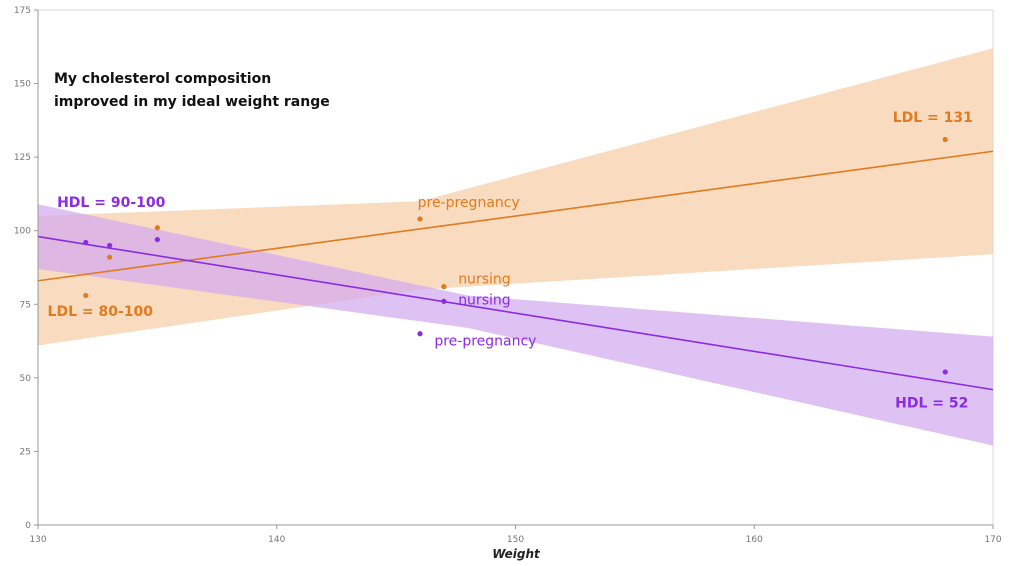 This screenshot has height=566, width=1019. I want to click on ldl-annotation: nursing, so click(484, 280).